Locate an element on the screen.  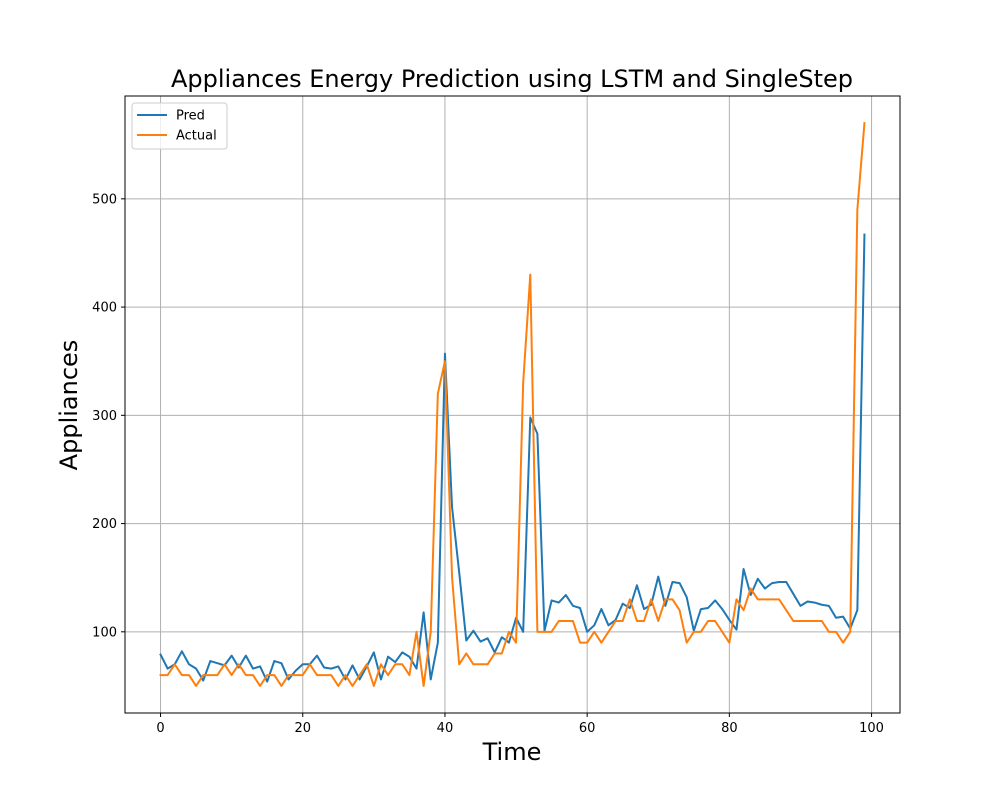
x-tick-label: 0 is located at coordinates (160, 728).